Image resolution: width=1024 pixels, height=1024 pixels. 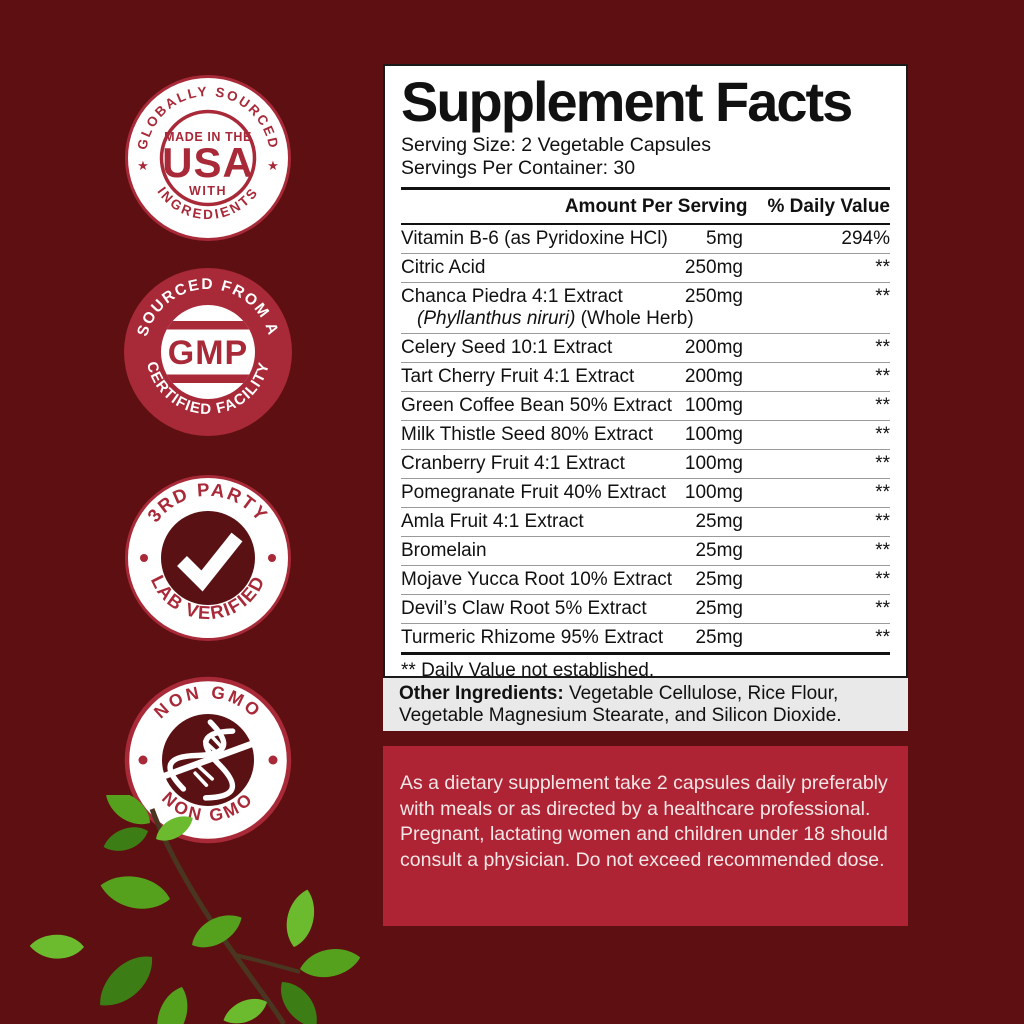 What do you see at coordinates (534, 492) in the screenshot?
I see `ingredient-name: Pomegranate Fruit 40% Extract` at bounding box center [534, 492].